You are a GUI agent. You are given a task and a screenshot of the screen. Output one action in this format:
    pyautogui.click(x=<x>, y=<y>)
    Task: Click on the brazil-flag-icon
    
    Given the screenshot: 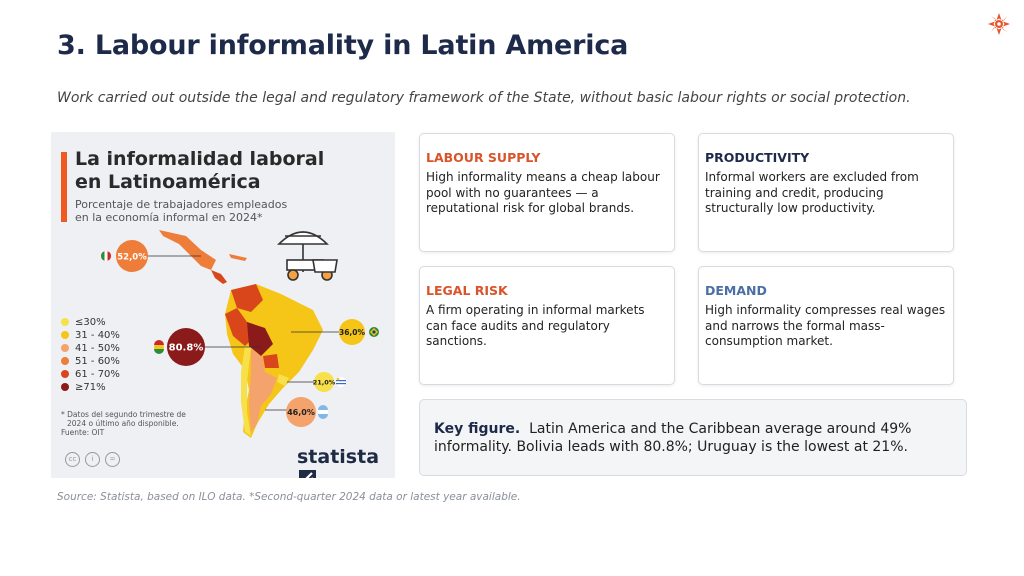 What is the action you would take?
    pyautogui.click(x=374, y=332)
    